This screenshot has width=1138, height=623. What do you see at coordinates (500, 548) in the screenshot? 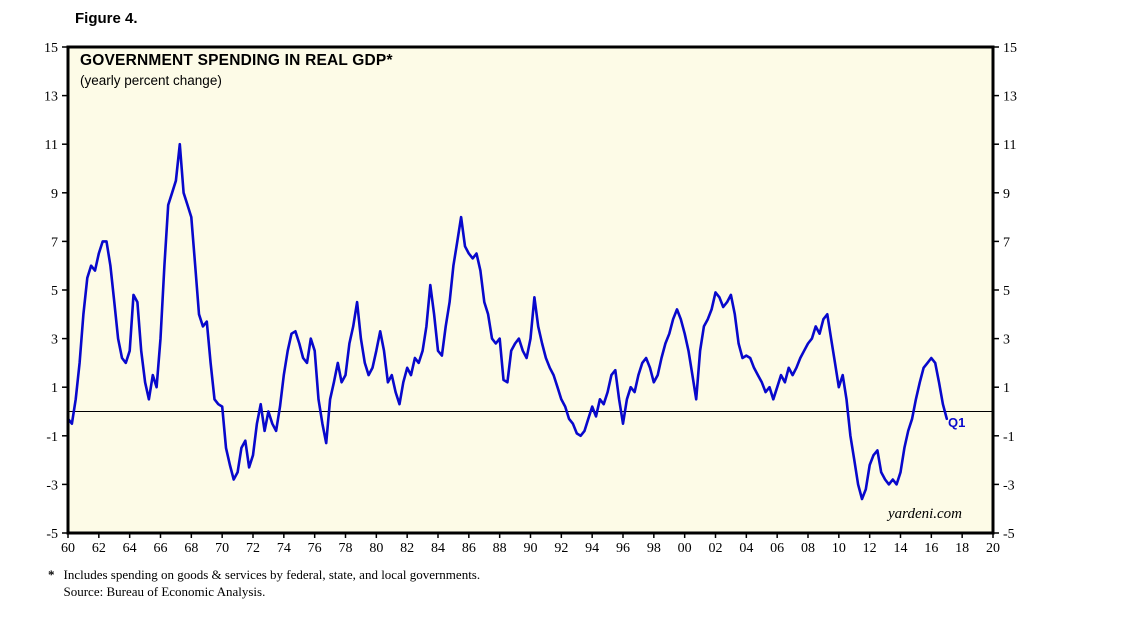
I see `x-axis-tick-label: 88` at bounding box center [500, 548].